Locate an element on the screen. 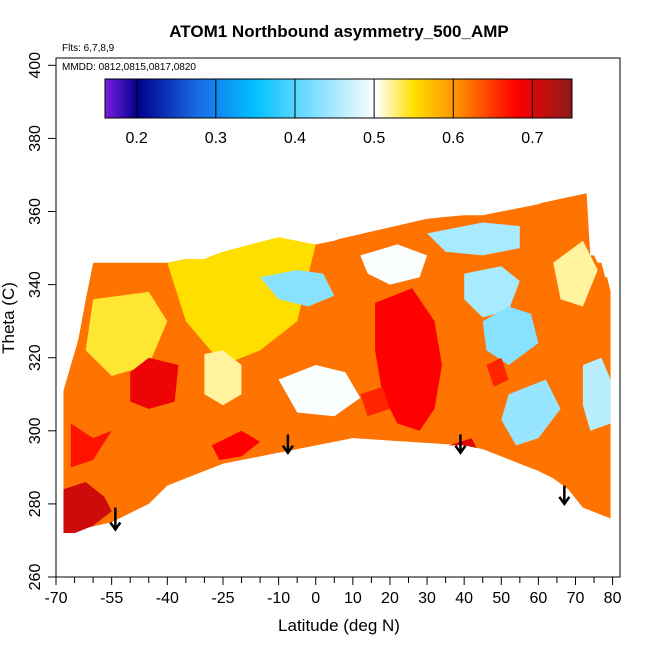 This screenshot has width=650, height=650. y-tick-label: 340 is located at coordinates (35, 284).